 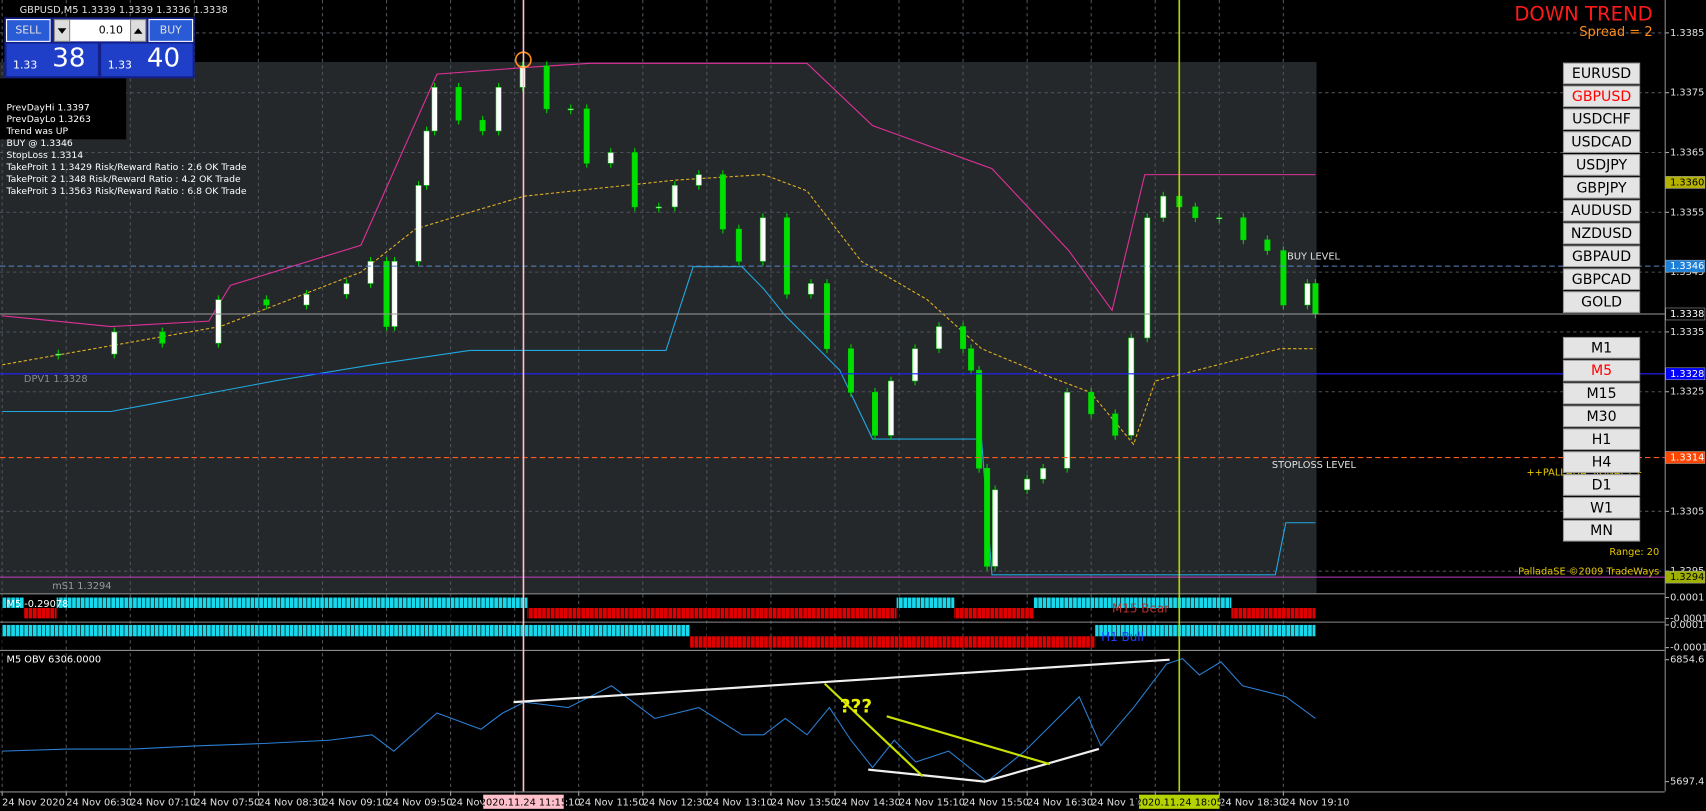 What do you see at coordinates (868, 802) in the screenshot?
I see `x-tick-label: 24 Nov 14:30` at bounding box center [868, 802].